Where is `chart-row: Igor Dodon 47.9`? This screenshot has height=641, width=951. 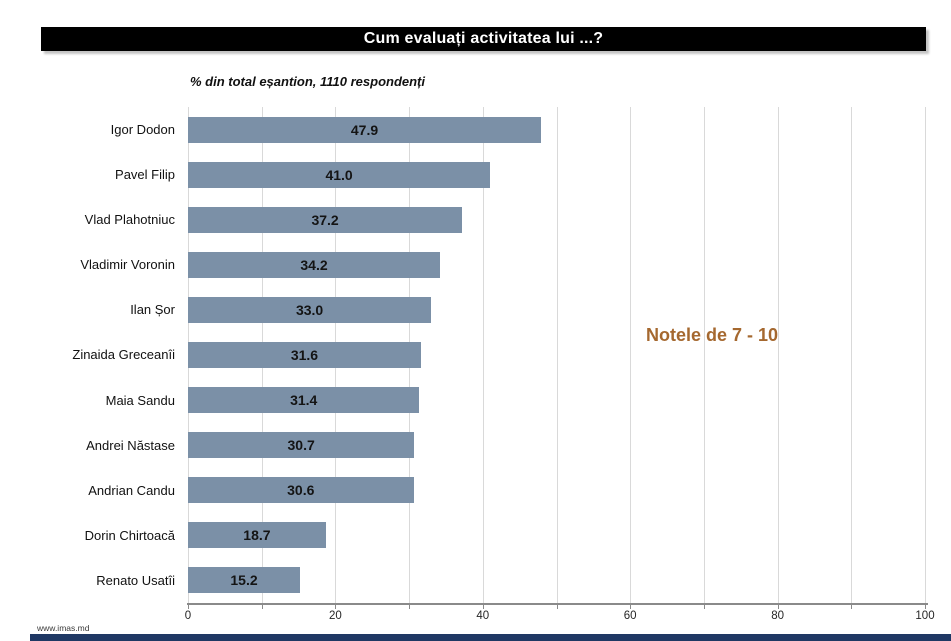 chart-row: Igor Dodon 47.9 is located at coordinates (518, 129).